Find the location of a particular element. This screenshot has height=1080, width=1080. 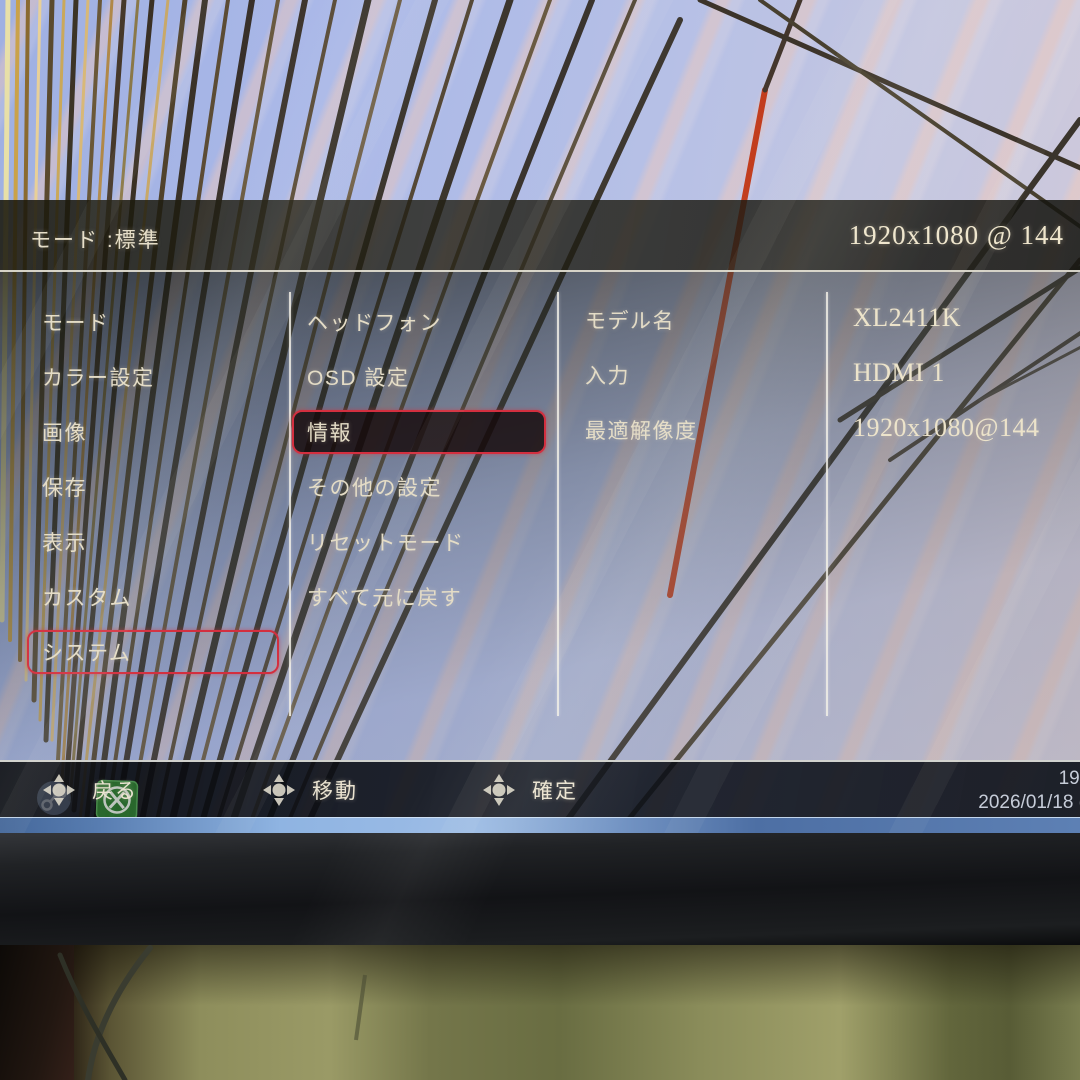

menu-item-headphone: ヘッドフォン is located at coordinates (374, 323).